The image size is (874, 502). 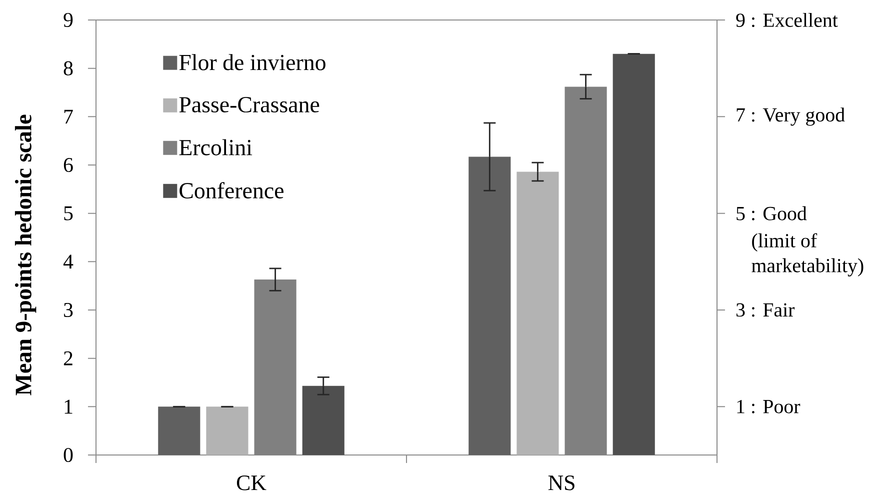 What do you see at coordinates (251, 483) in the screenshot?
I see `x-tick-label: CK` at bounding box center [251, 483].